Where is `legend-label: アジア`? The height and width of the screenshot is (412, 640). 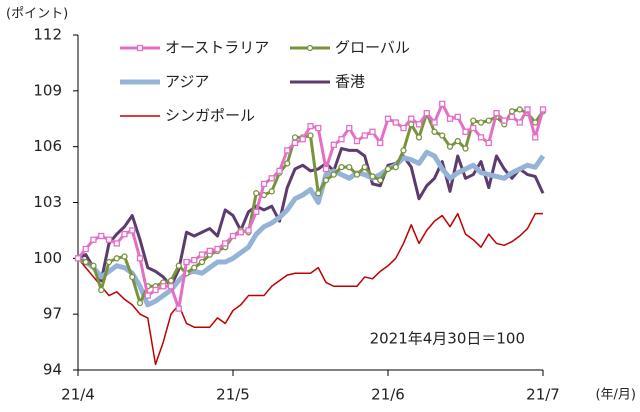 legend-label: アジア is located at coordinates (187, 82).